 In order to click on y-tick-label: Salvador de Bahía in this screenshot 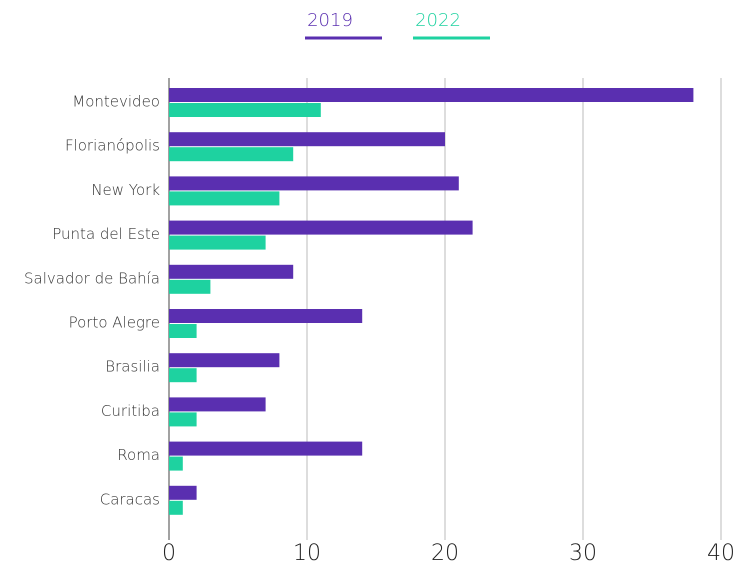, I will do `click(92, 278)`.